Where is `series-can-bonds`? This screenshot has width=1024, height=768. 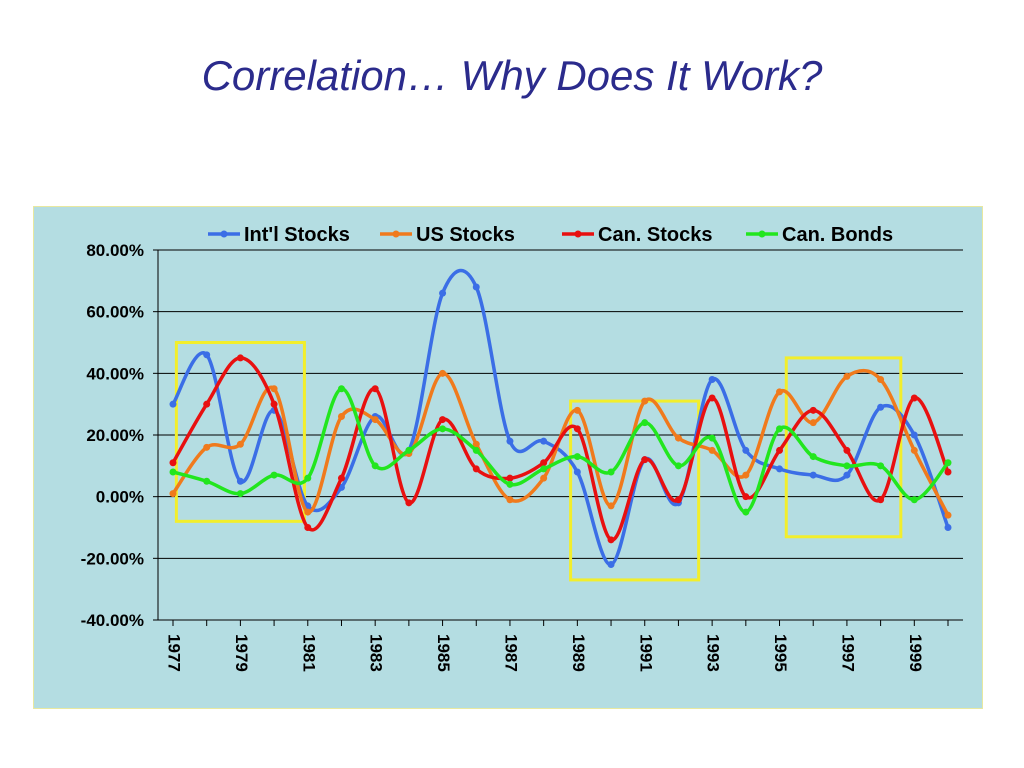 series-can-bonds is located at coordinates (560, 450).